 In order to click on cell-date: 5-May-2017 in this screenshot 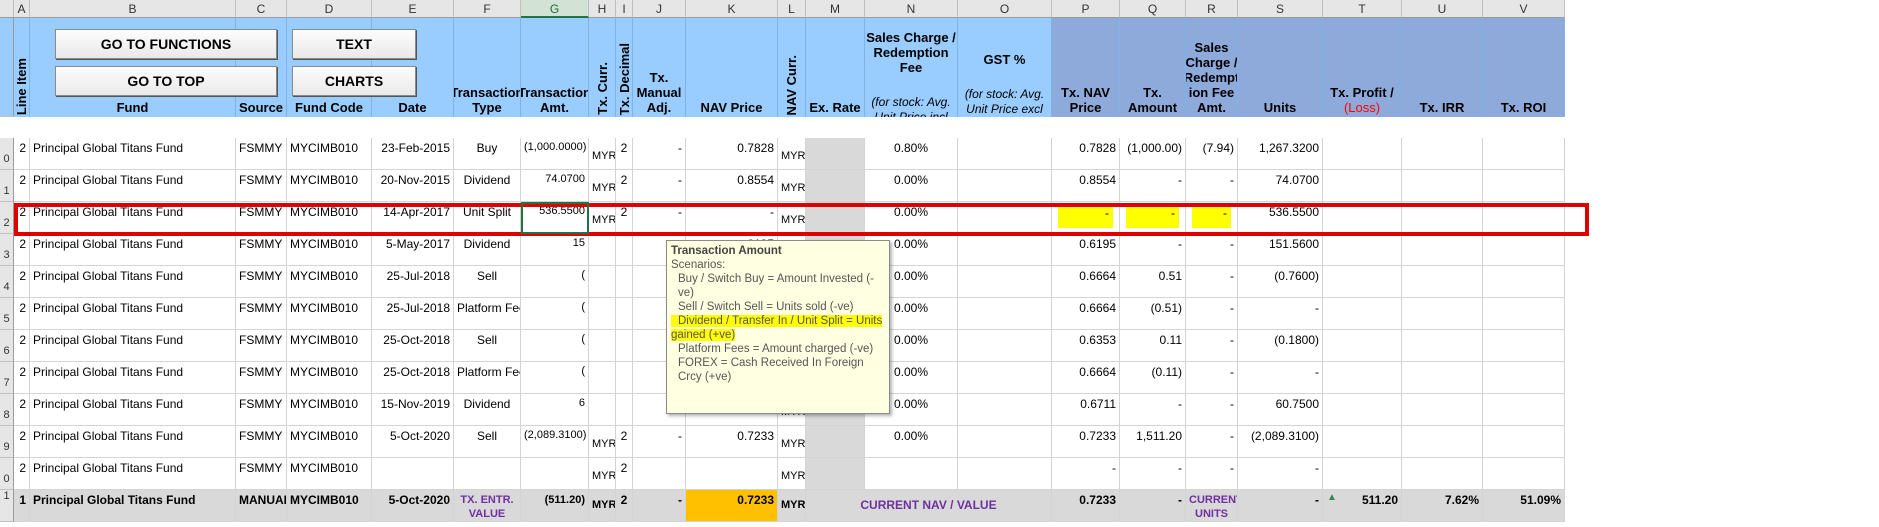, I will do `click(413, 250)`.